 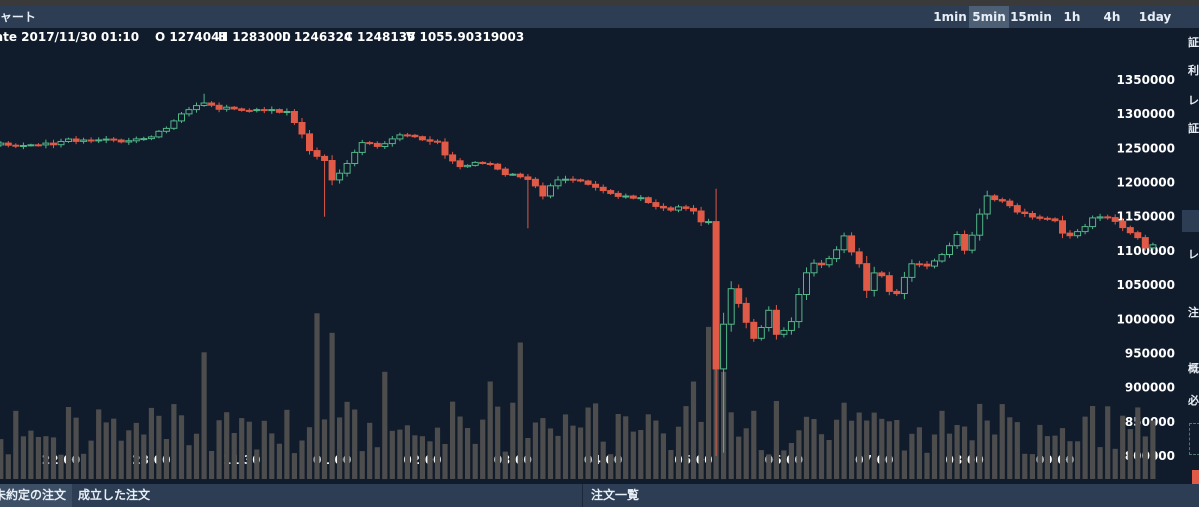 I want to click on order-submit-button, so click(x=1195, y=477).